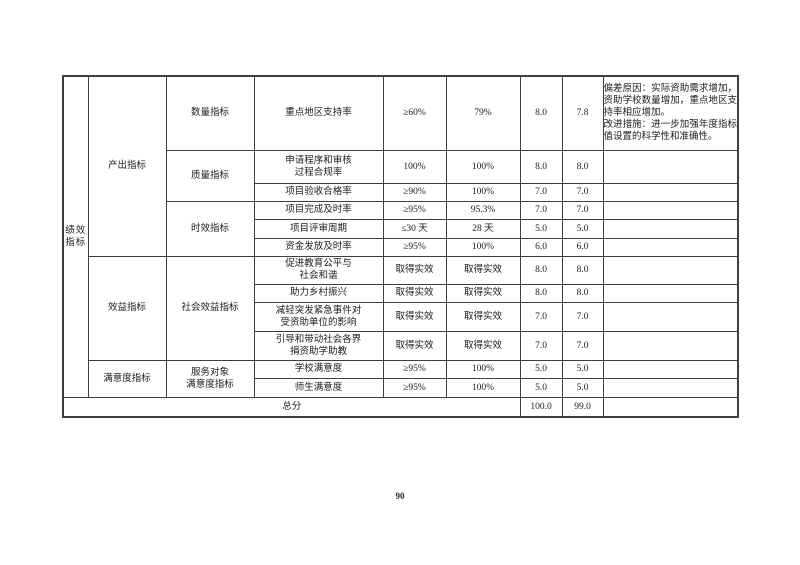 The height and width of the screenshot is (565, 800). Describe the element at coordinates (210, 384) in the screenshot. I see `subsection-line: 满意度指标` at that location.